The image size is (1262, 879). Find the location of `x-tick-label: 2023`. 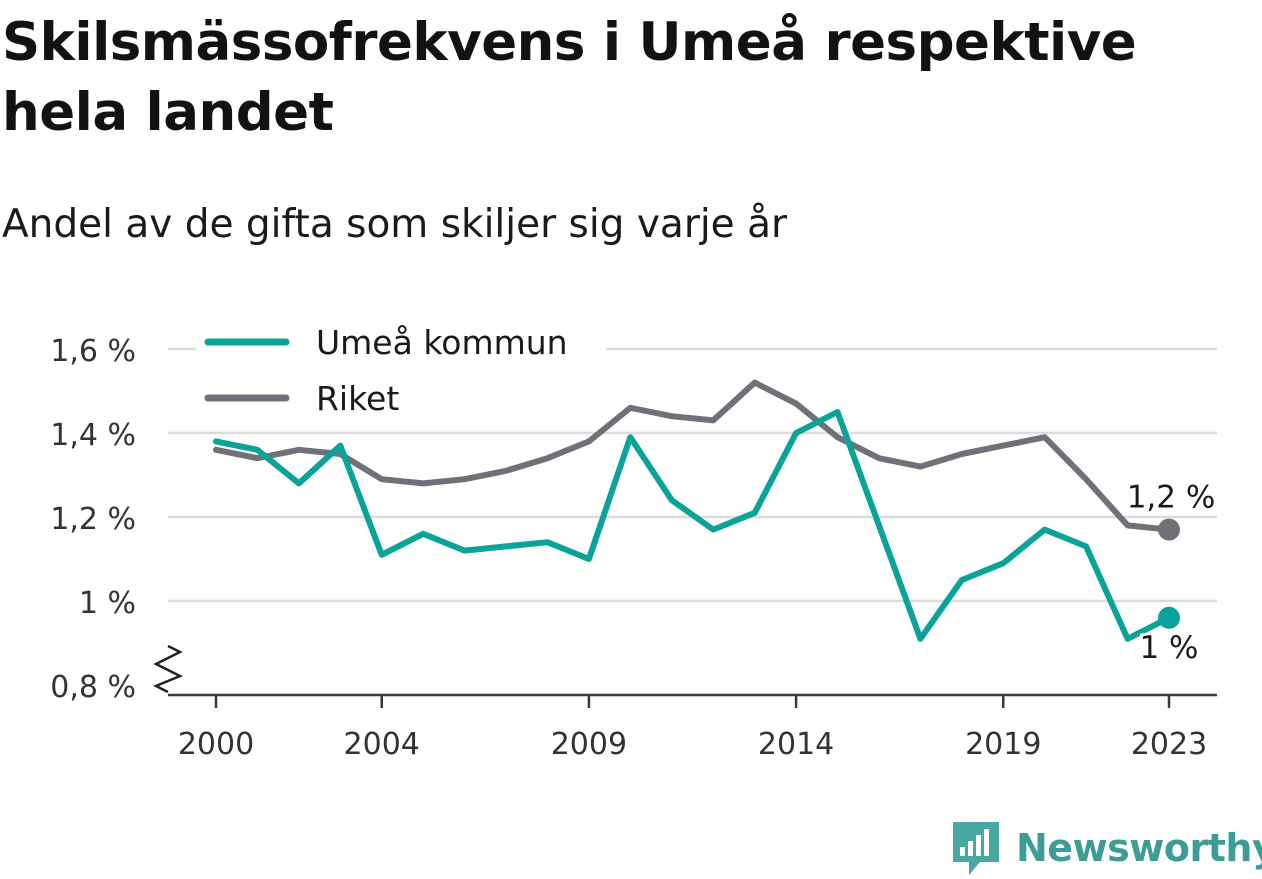

x-tick-label: 2023 is located at coordinates (1169, 744).